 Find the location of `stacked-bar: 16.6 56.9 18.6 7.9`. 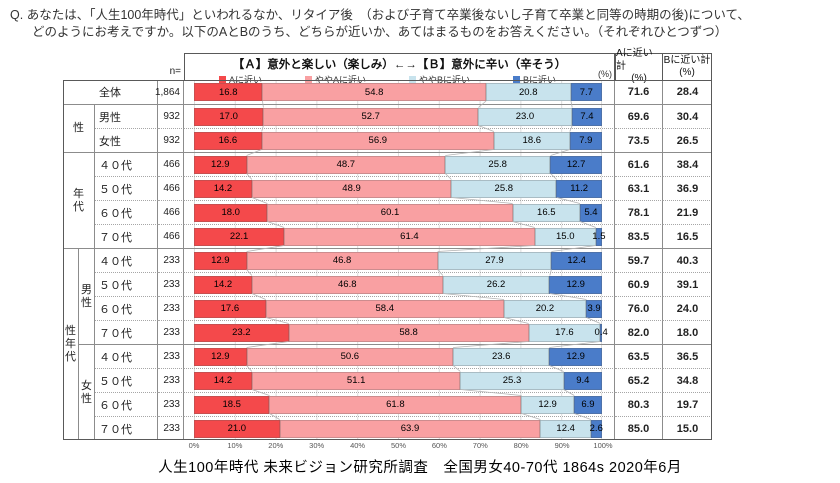

stacked-bar: 16.6 56.9 18.6 7.9 is located at coordinates (398, 140).